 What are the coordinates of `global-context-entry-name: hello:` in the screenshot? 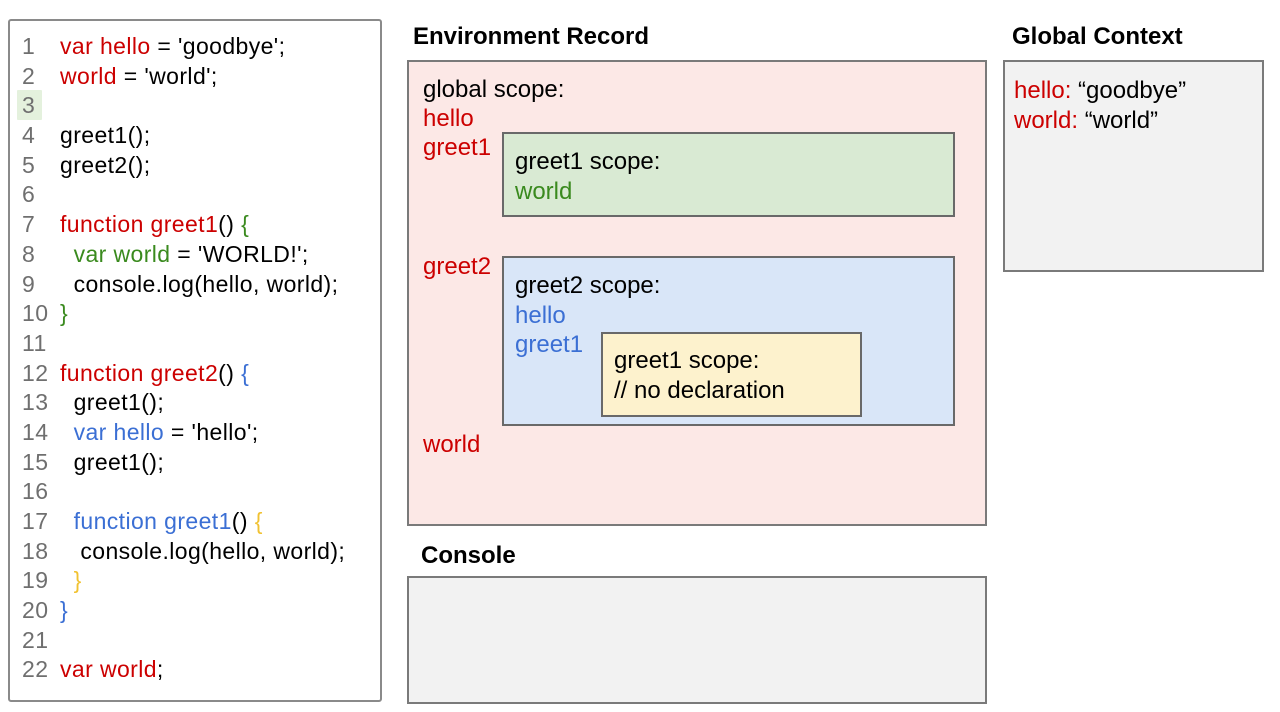 It's located at (1043, 90).